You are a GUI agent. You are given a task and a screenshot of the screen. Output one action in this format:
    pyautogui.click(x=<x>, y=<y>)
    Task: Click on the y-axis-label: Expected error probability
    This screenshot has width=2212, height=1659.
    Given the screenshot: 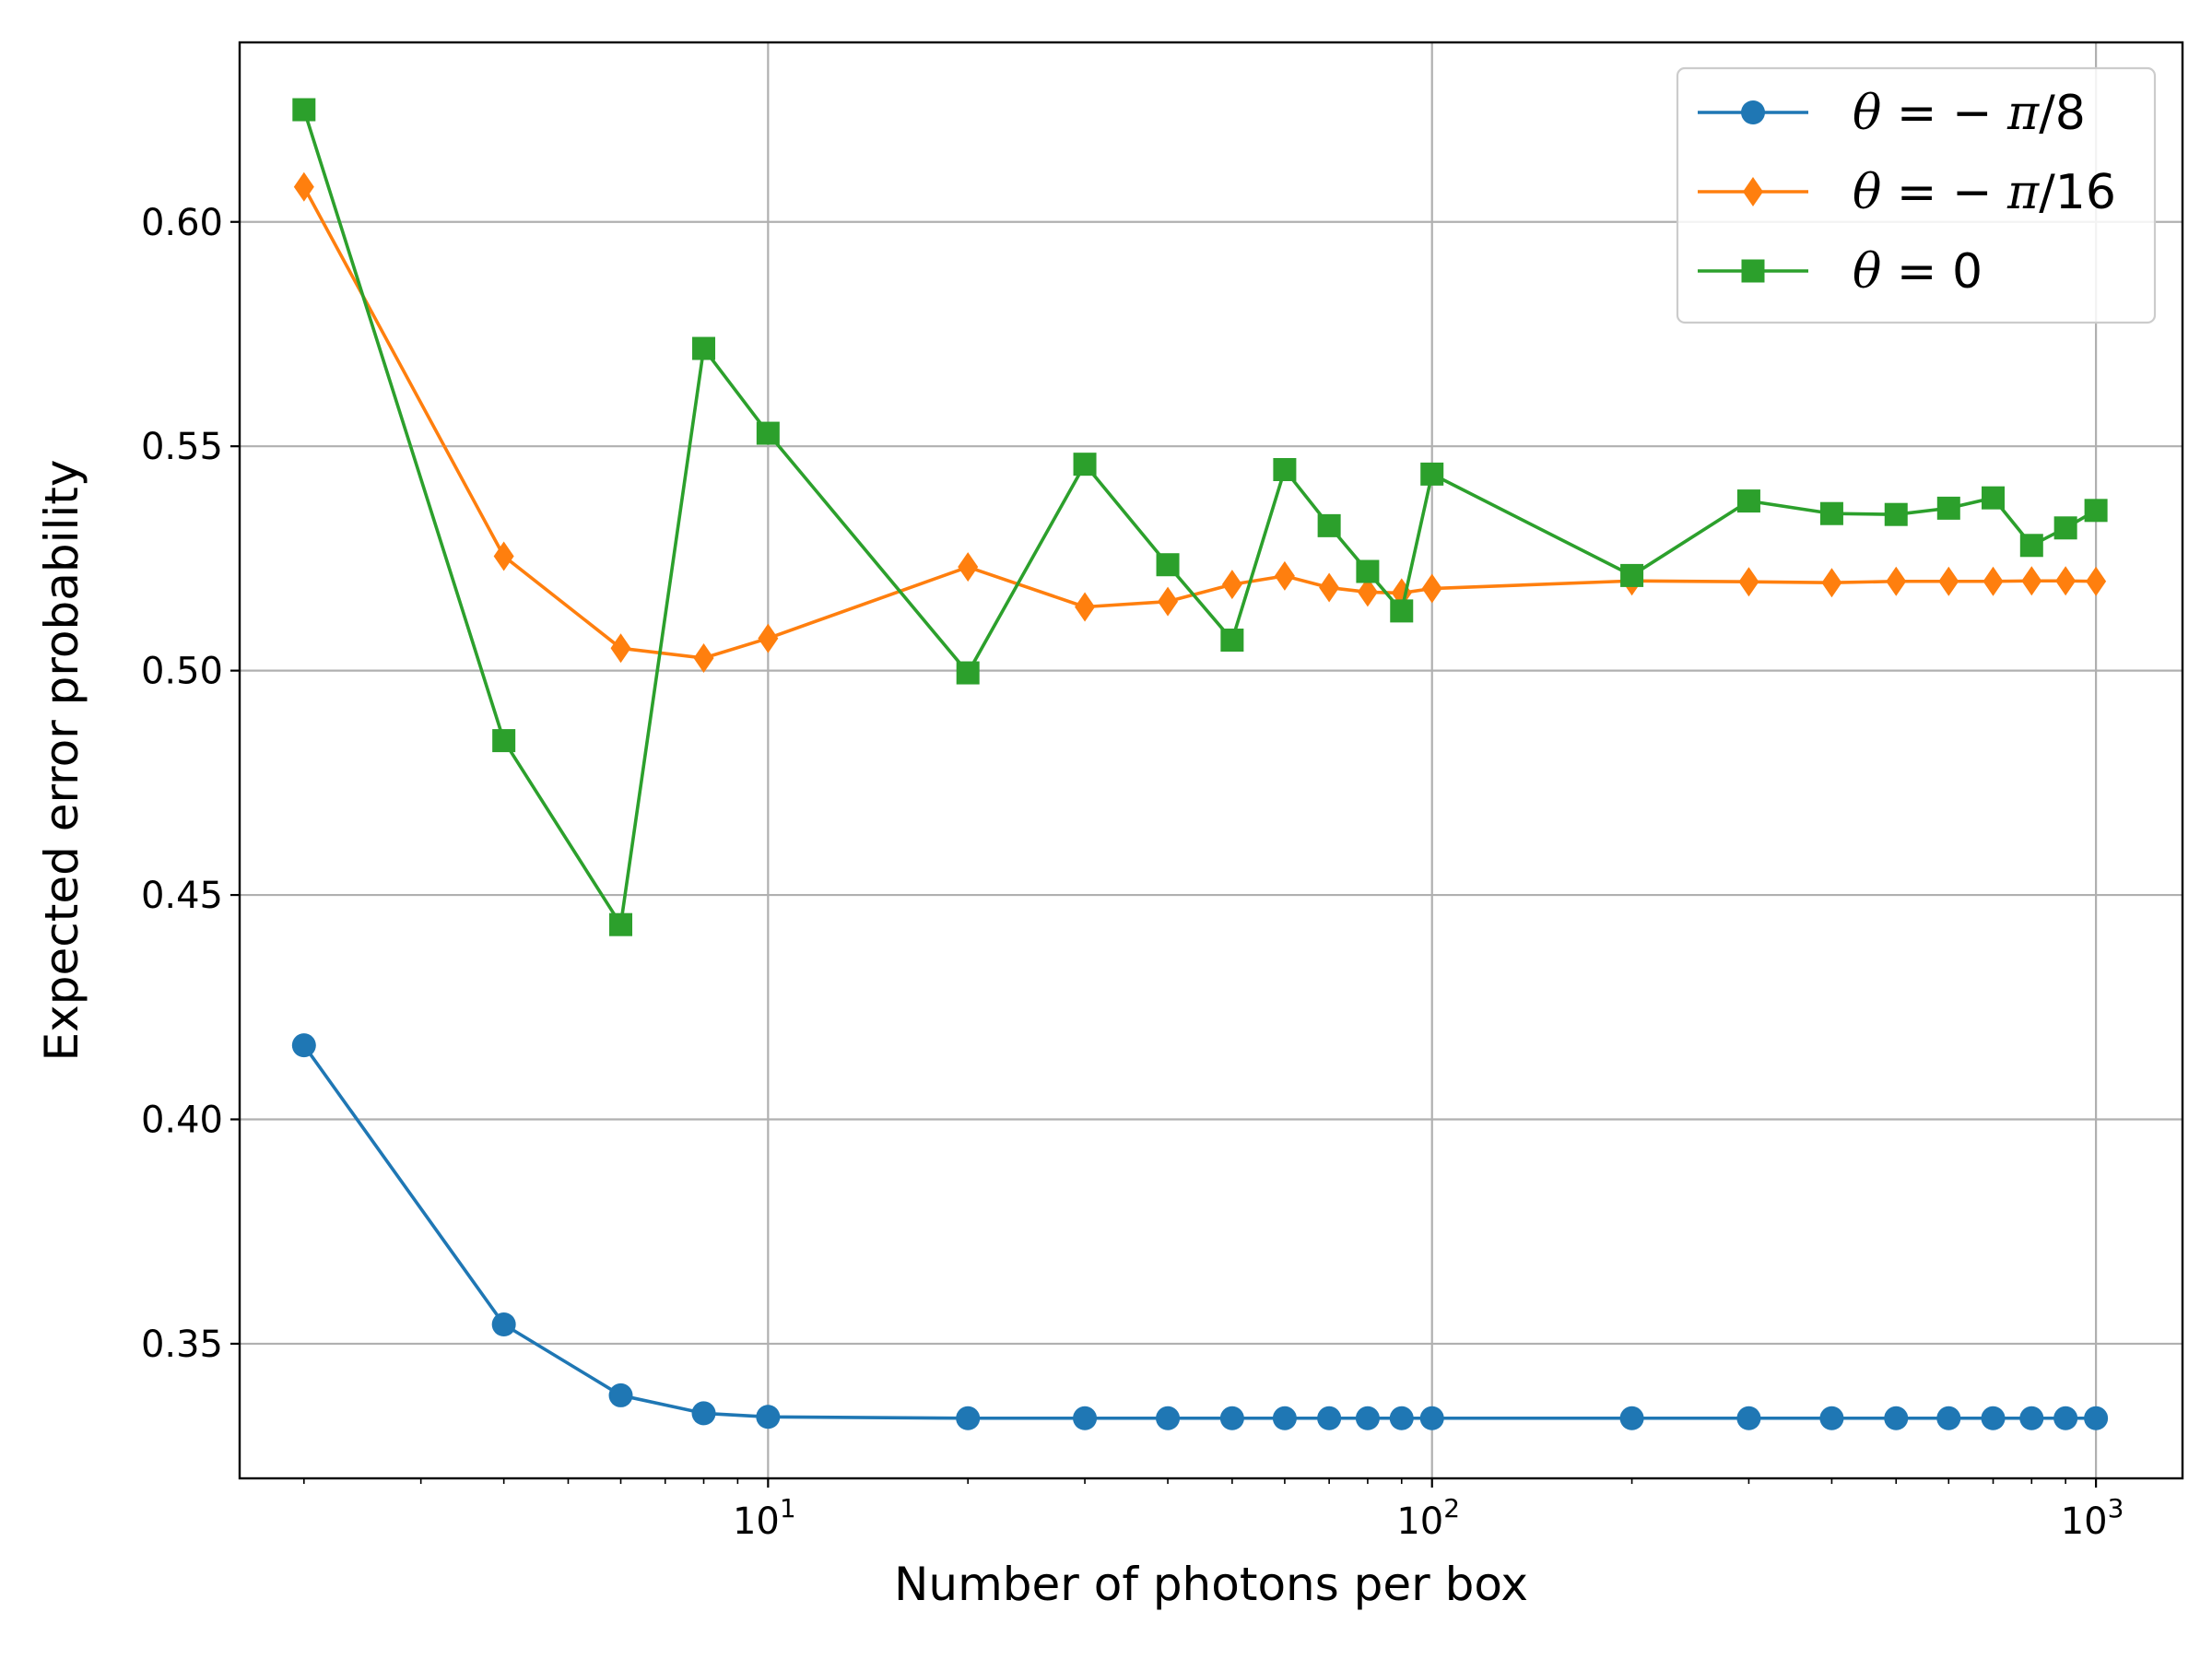 What is the action you would take?
    pyautogui.click(x=61, y=761)
    